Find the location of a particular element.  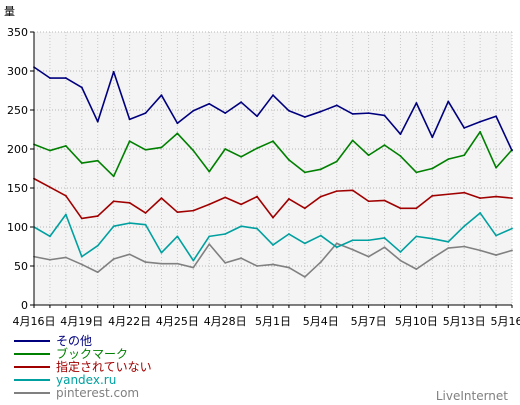

y-tick-label: 300 is located at coordinates (17, 71).